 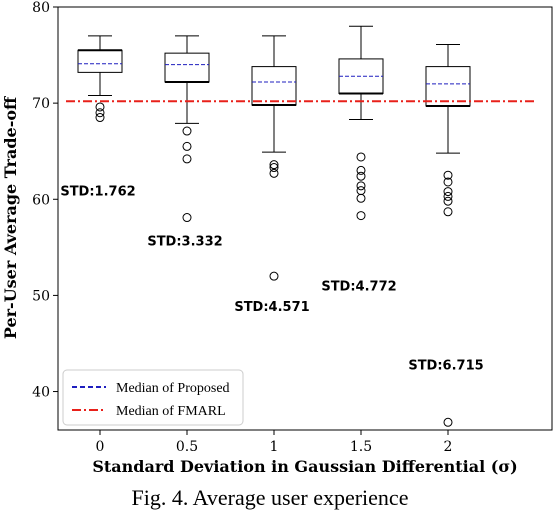 I want to click on y-tick-label: 70, so click(x=41, y=104).